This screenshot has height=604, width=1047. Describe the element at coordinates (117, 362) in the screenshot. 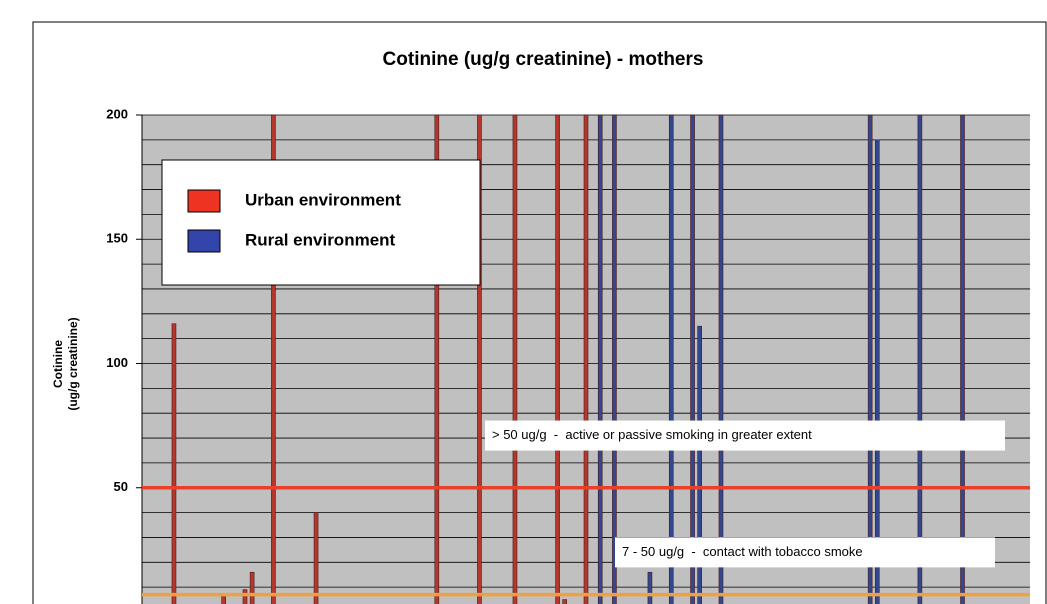

I see `y-tick-label: 100` at that location.